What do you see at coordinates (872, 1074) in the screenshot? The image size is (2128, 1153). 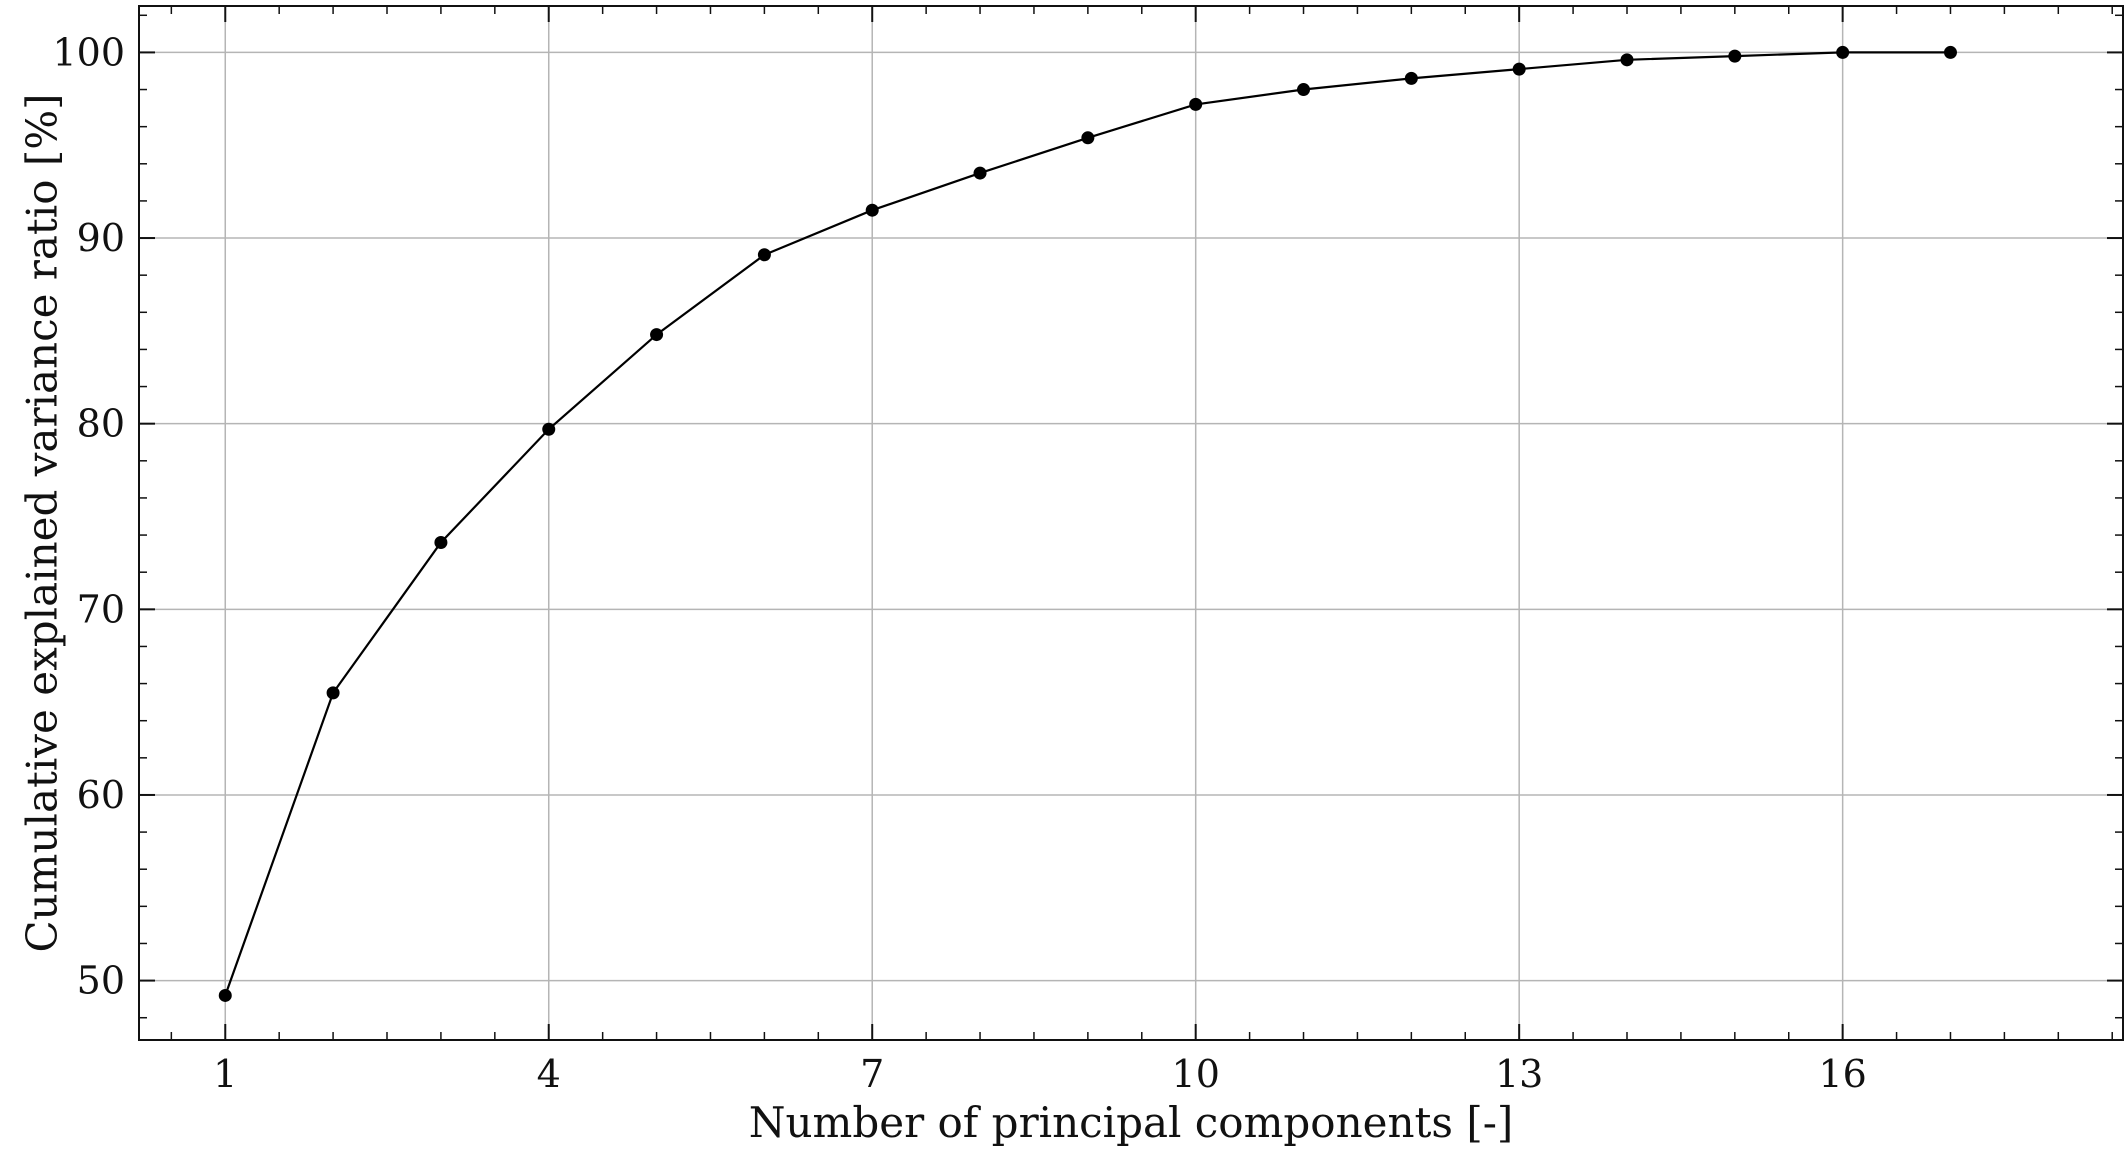 I see `x-tick-label: 7` at bounding box center [872, 1074].